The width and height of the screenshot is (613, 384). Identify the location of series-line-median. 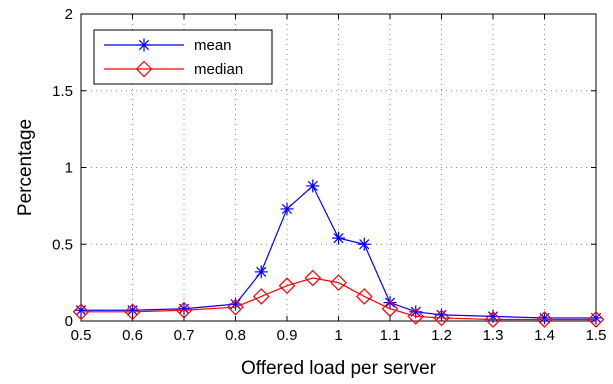
(338, 299).